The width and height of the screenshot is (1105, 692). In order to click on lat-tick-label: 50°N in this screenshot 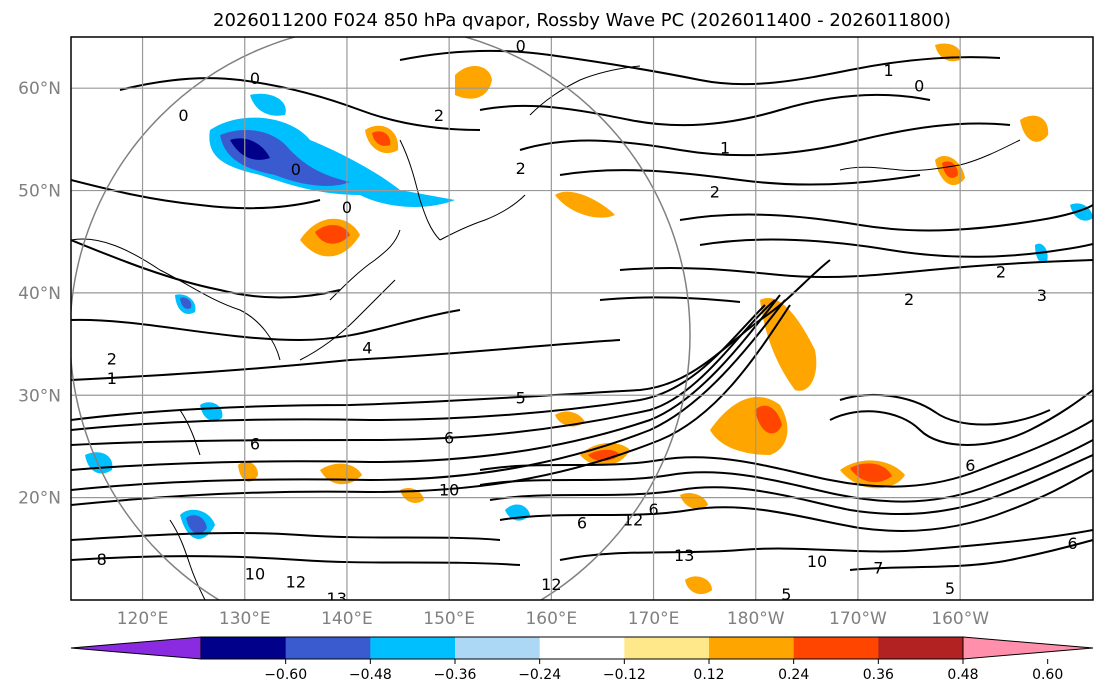, I will do `click(39, 192)`.